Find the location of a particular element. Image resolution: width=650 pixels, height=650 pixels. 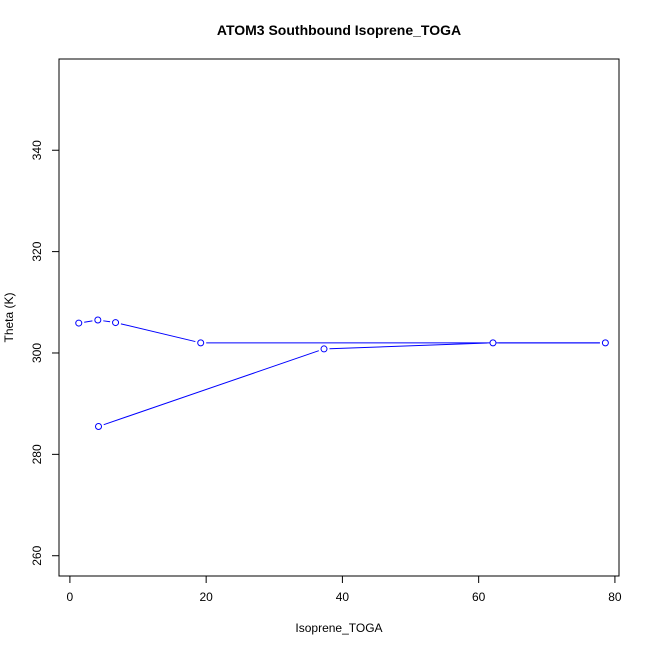

y-axis: 260 280 300 320 340 is located at coordinates (45, 353).